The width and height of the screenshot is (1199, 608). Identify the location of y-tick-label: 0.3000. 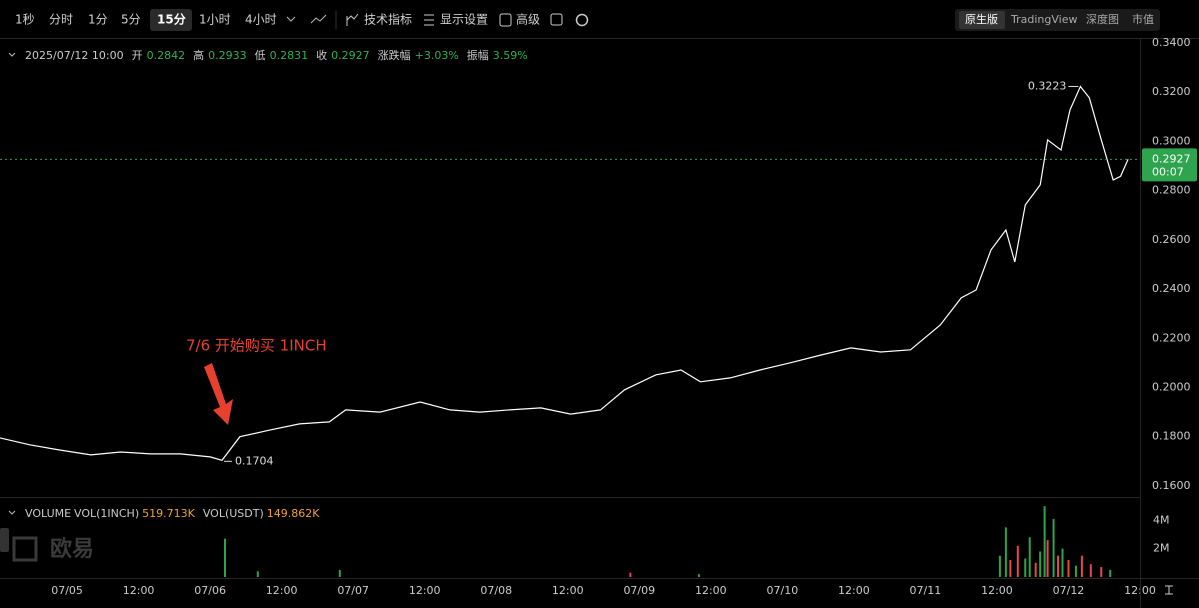
(1171, 140).